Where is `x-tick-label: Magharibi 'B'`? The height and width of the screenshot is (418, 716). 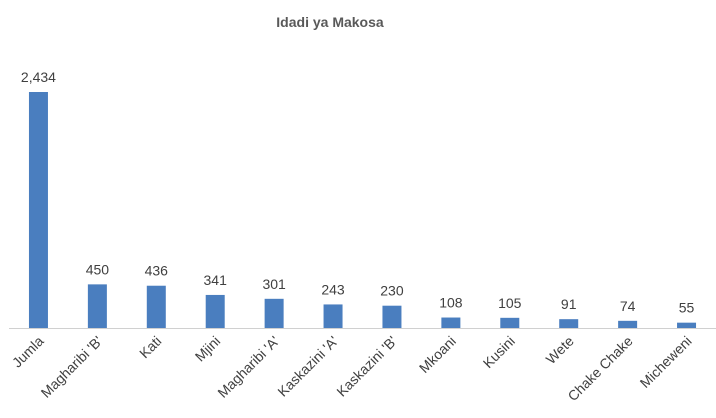
x-tick-label: Magharibi 'B' is located at coordinates (72, 367).